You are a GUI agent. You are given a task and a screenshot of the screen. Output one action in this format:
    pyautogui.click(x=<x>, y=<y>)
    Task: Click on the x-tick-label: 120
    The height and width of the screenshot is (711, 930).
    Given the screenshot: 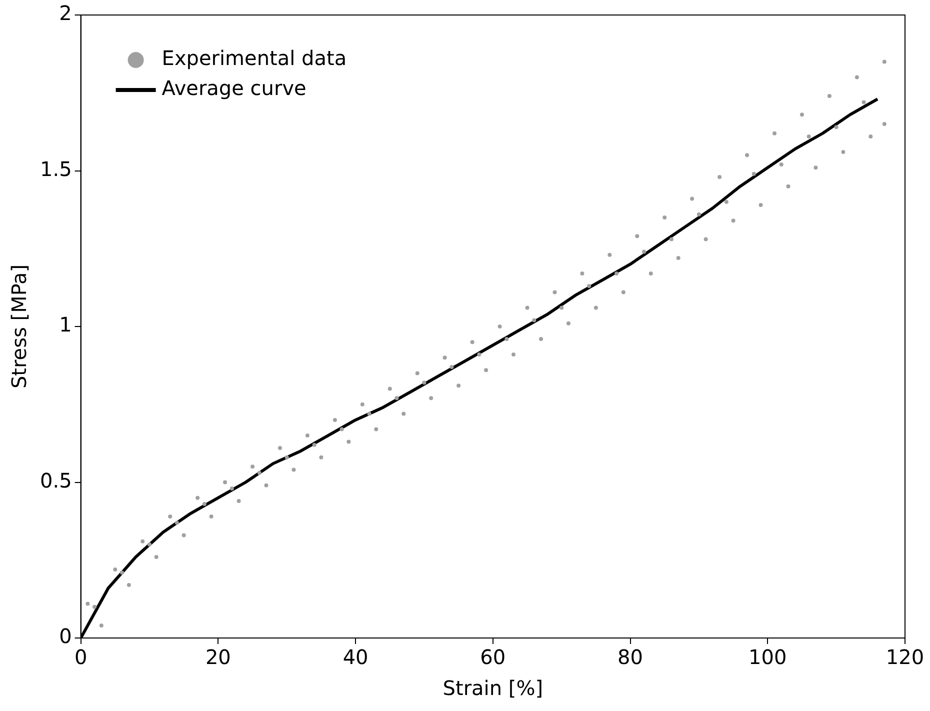 What is the action you would take?
    pyautogui.click(x=905, y=657)
    